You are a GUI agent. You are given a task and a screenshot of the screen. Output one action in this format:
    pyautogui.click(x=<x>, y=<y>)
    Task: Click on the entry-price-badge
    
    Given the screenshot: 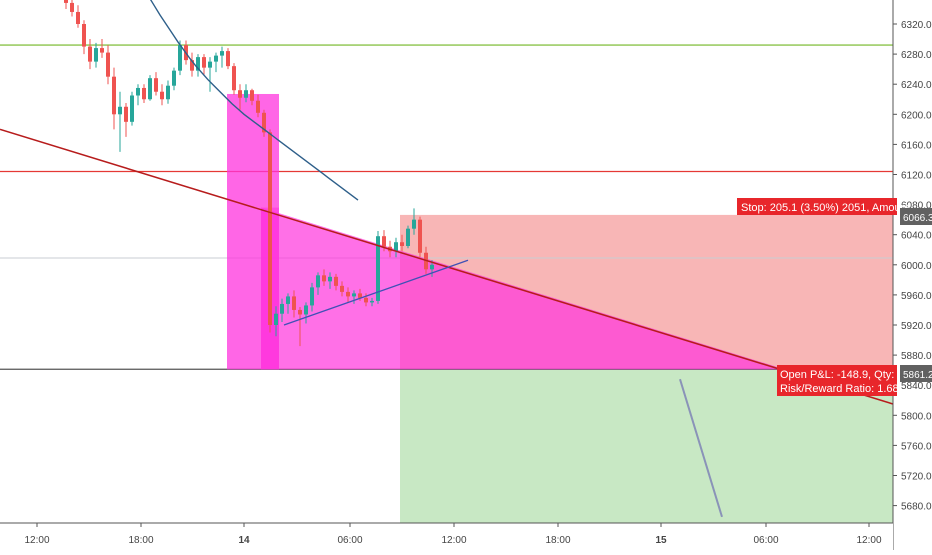 What is the action you would take?
    pyautogui.click(x=916, y=373)
    